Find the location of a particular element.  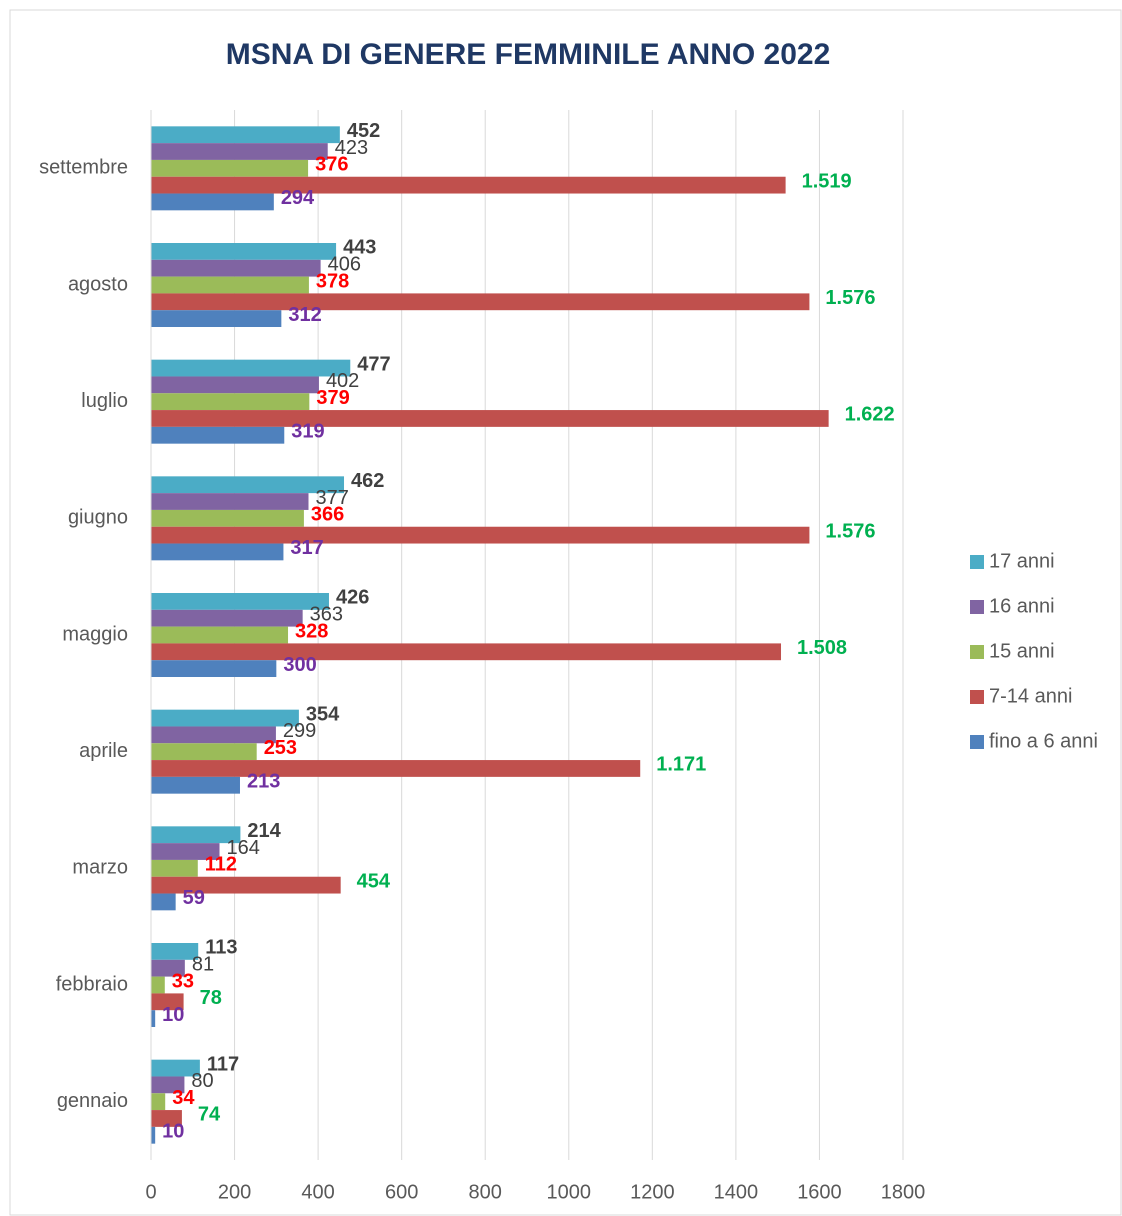

legend-label: fino a 6 anni is located at coordinates (1043, 741).